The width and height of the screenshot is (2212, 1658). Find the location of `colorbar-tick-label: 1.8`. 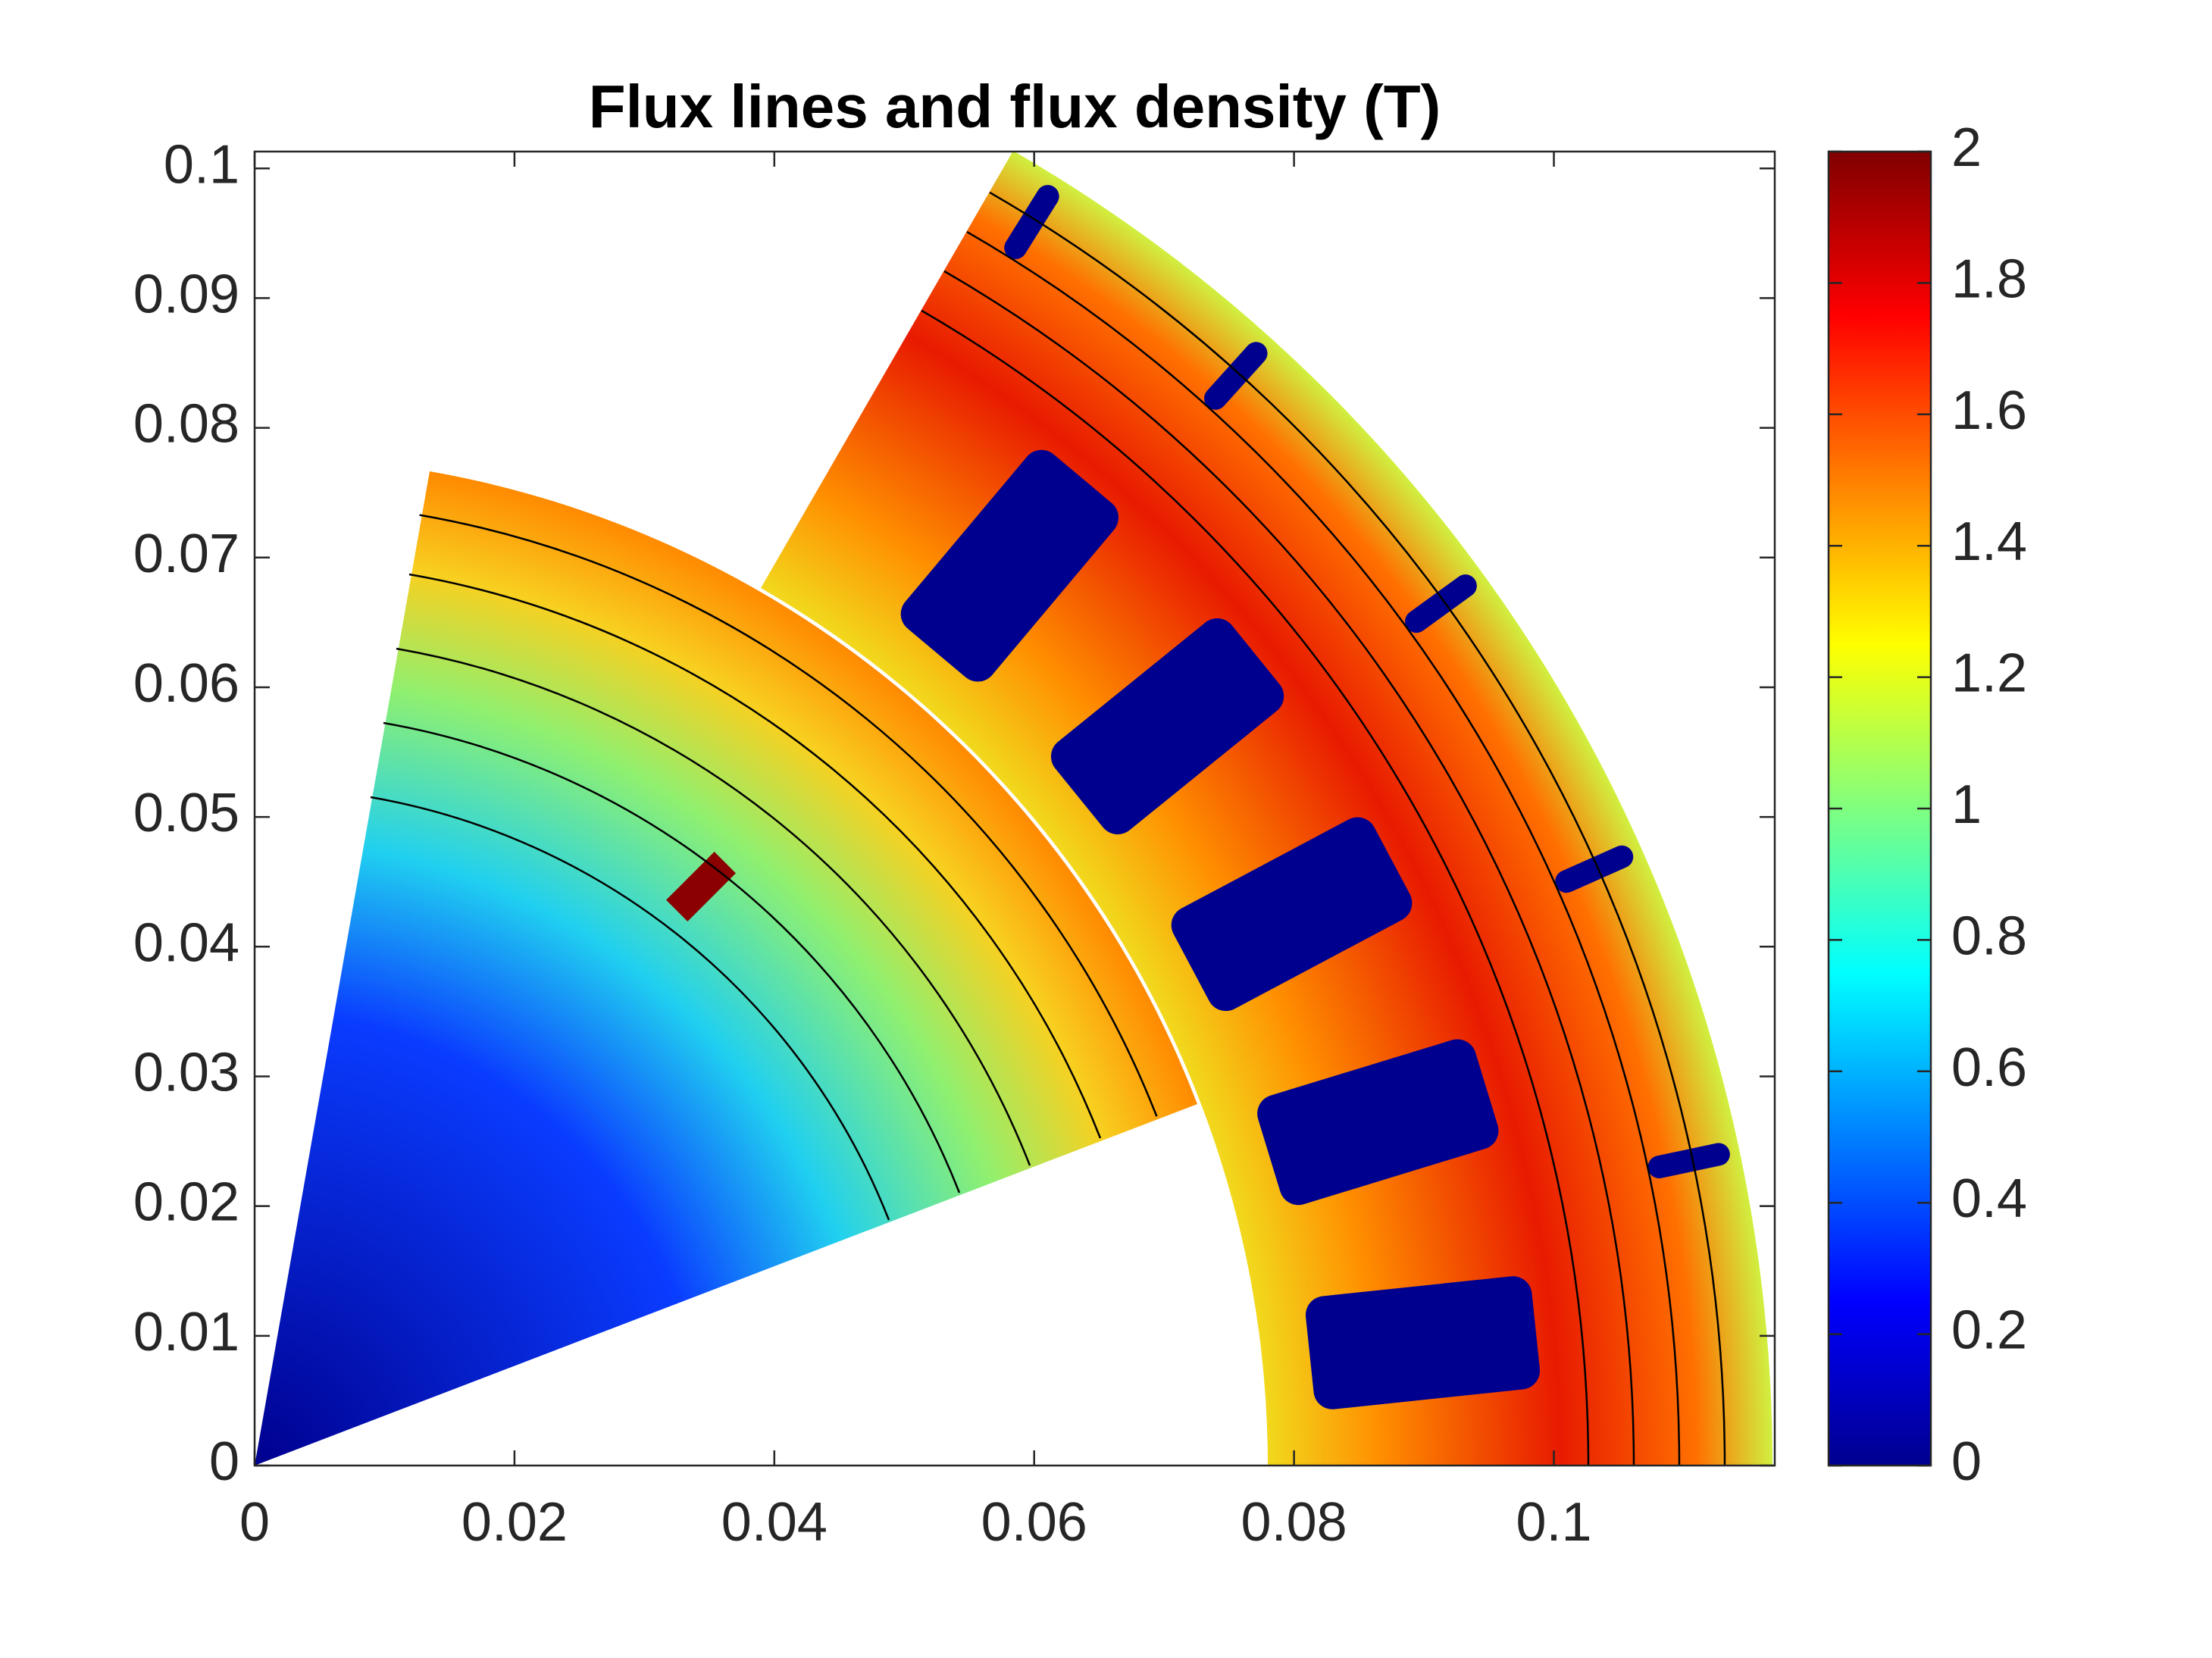

colorbar-tick-label: 1.8 is located at coordinates (1989, 279).